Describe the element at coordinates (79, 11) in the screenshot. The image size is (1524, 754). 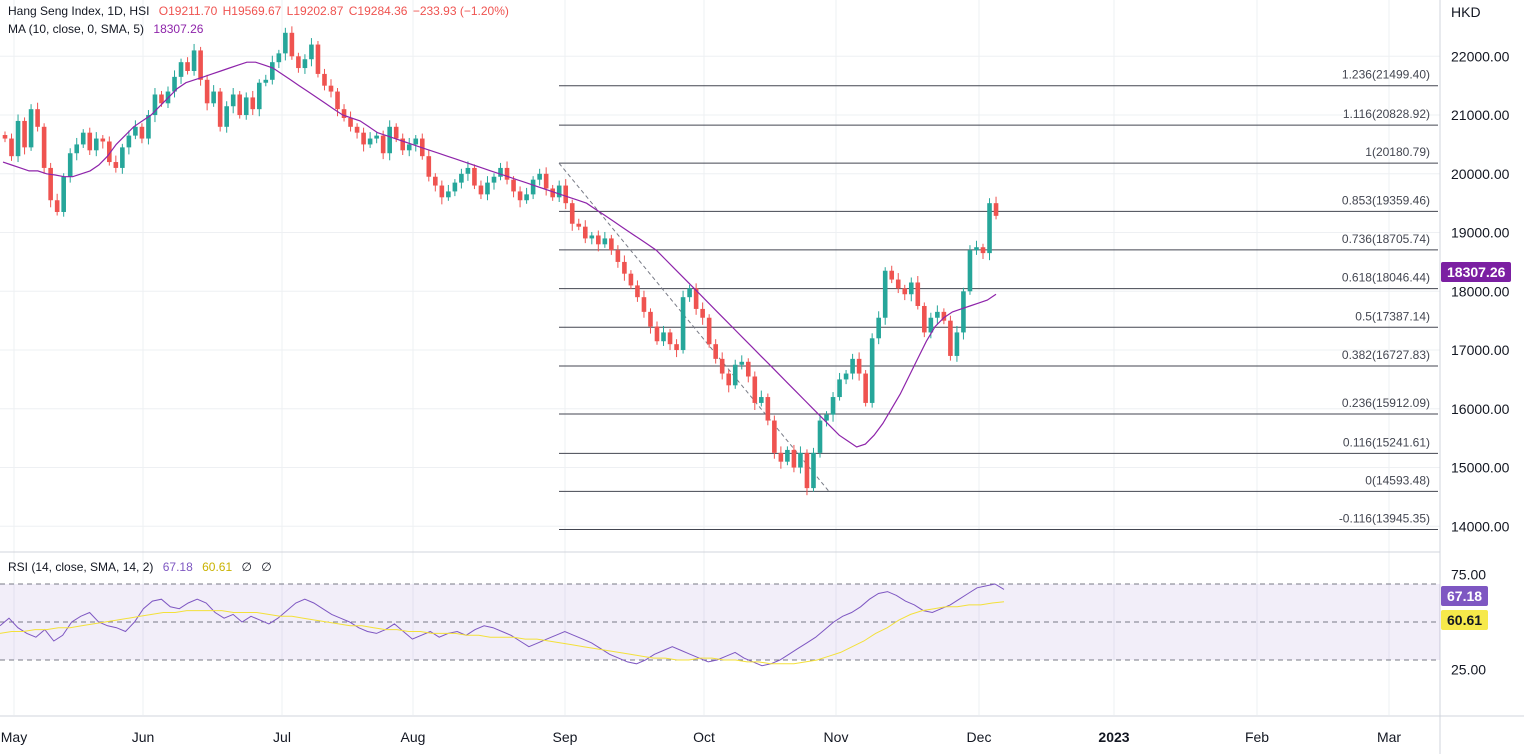
I see `symbol-label: Hang Seng Index, 1D, HSI` at that location.